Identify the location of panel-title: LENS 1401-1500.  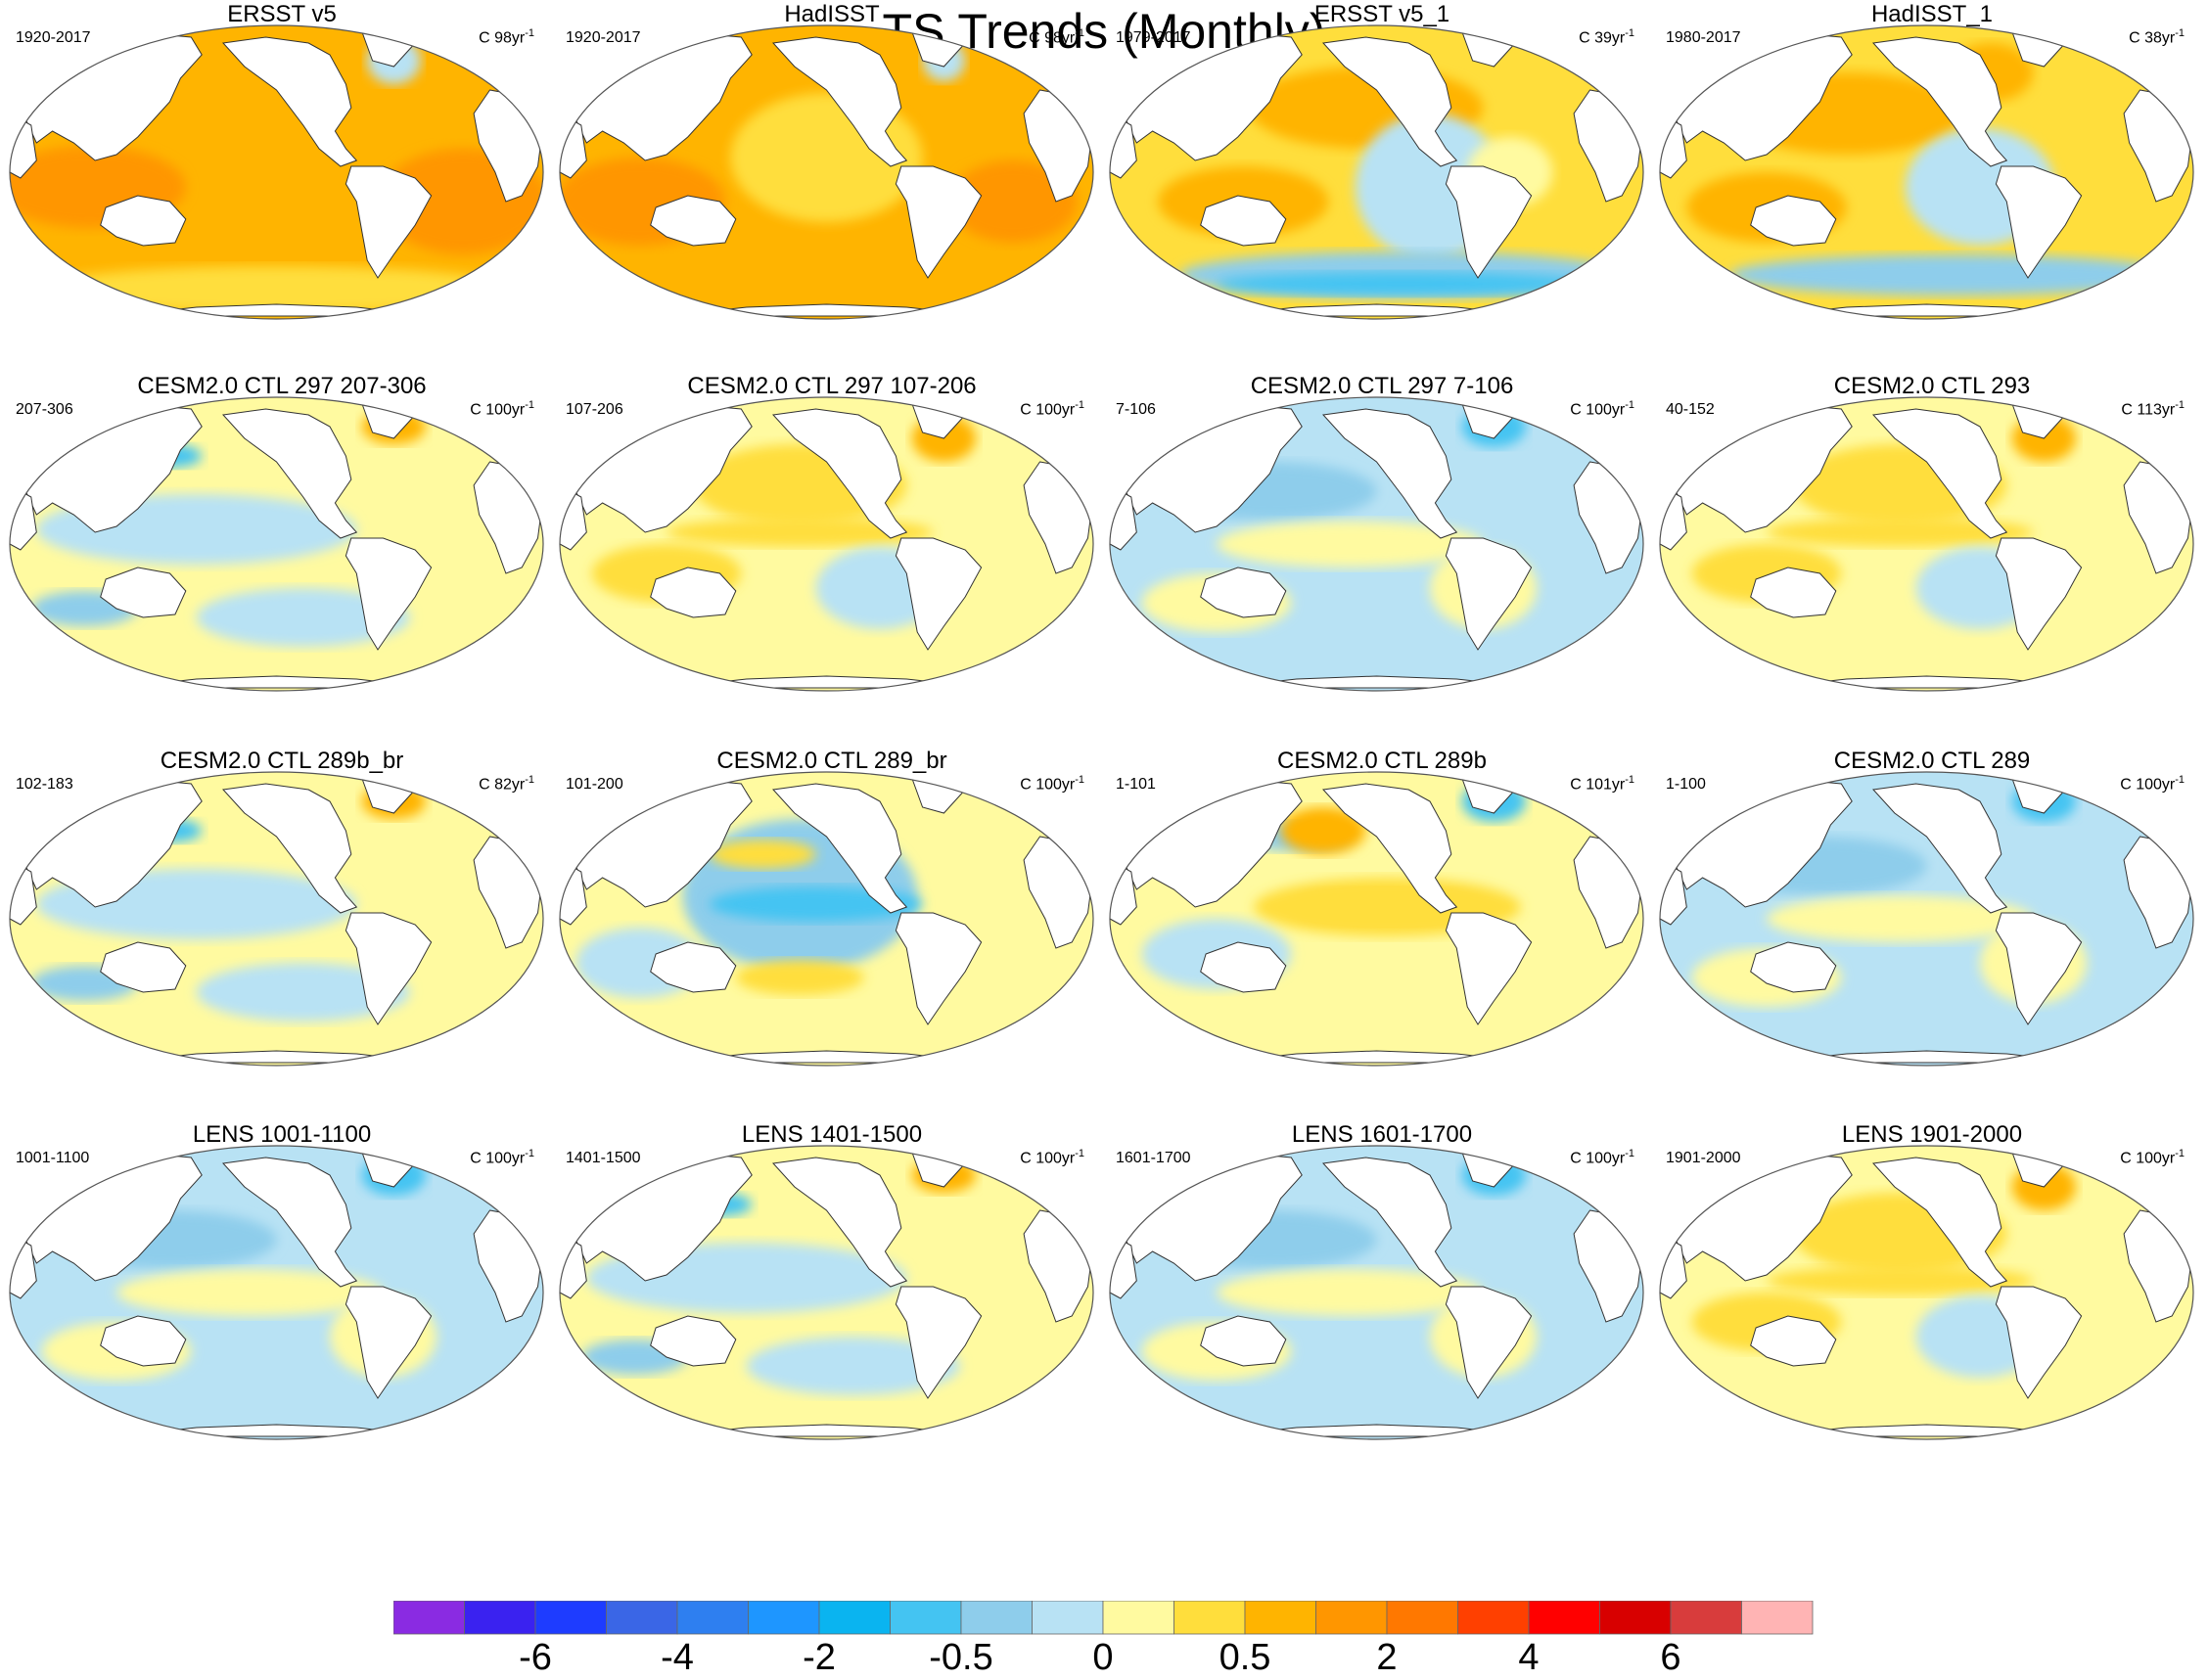
(832, 1134).